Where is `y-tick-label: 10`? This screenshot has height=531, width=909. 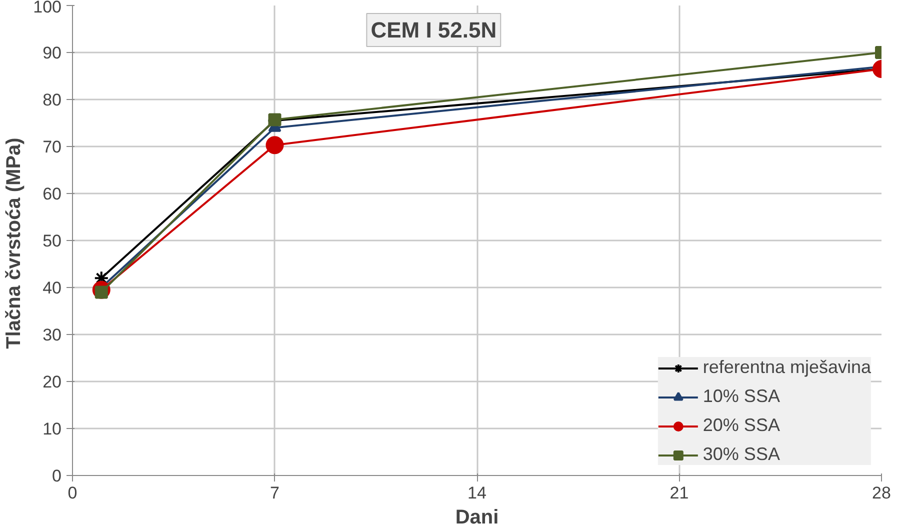
y-tick-label: 10 is located at coordinates (52, 429).